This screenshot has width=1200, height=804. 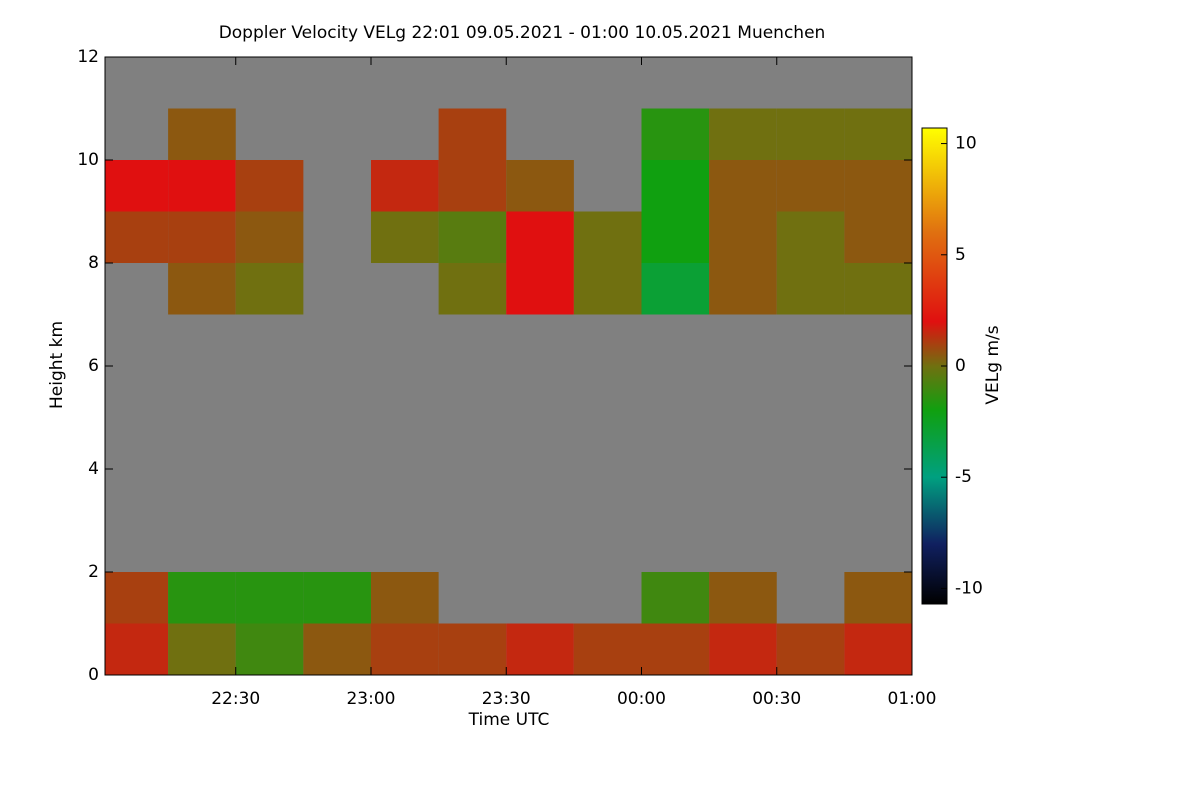 I want to click on x-tick-label: 00:00, so click(x=641, y=699).